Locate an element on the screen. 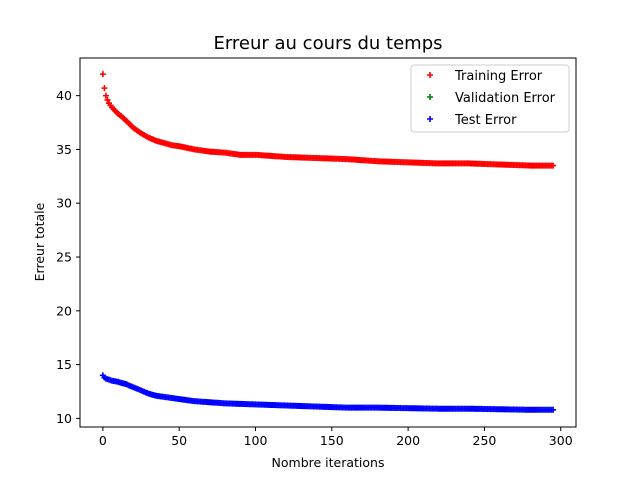  legend-box is located at coordinates (490, 98).